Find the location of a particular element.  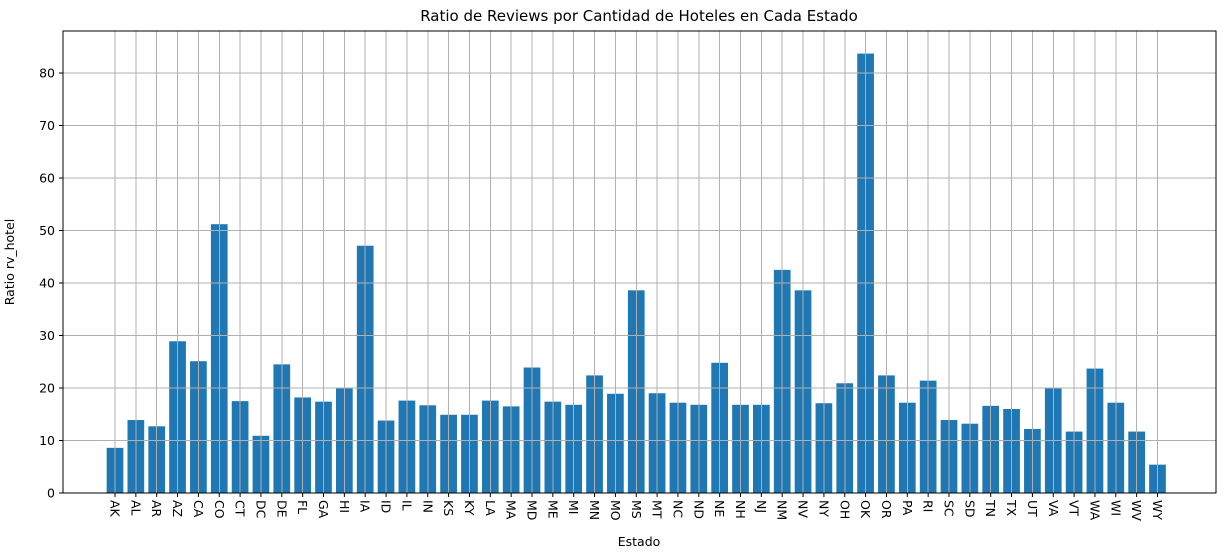

x-tick-label: CO is located at coordinates (219, 509).